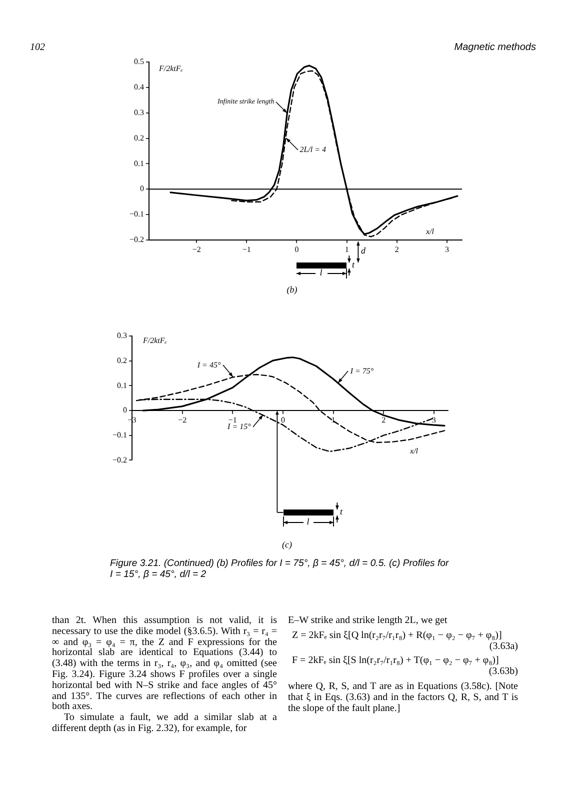 The height and width of the screenshot is (800, 564). What do you see at coordinates (363, 251) in the screenshot?
I see `text: d` at bounding box center [363, 251].